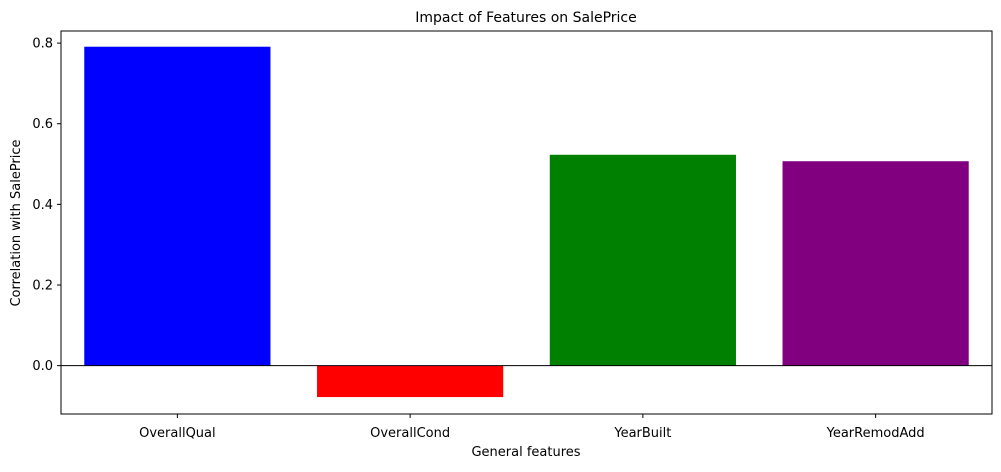 The height and width of the screenshot is (472, 1001). What do you see at coordinates (875, 433) in the screenshot?
I see `x-tick-label: YearRemodAdd` at bounding box center [875, 433].